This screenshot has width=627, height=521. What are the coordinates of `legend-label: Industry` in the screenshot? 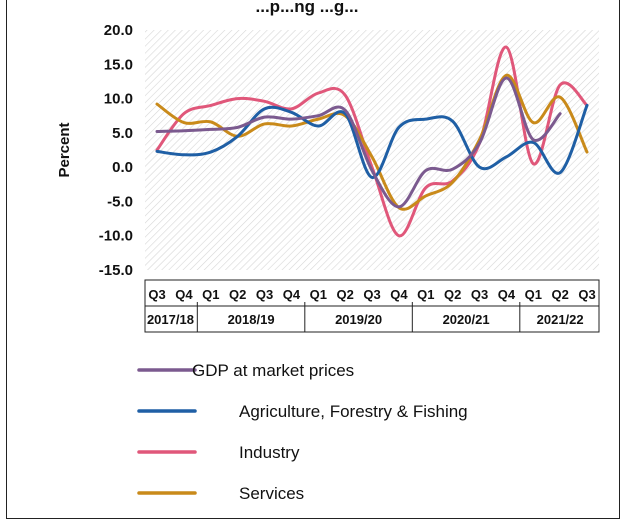 It's located at (269, 452).